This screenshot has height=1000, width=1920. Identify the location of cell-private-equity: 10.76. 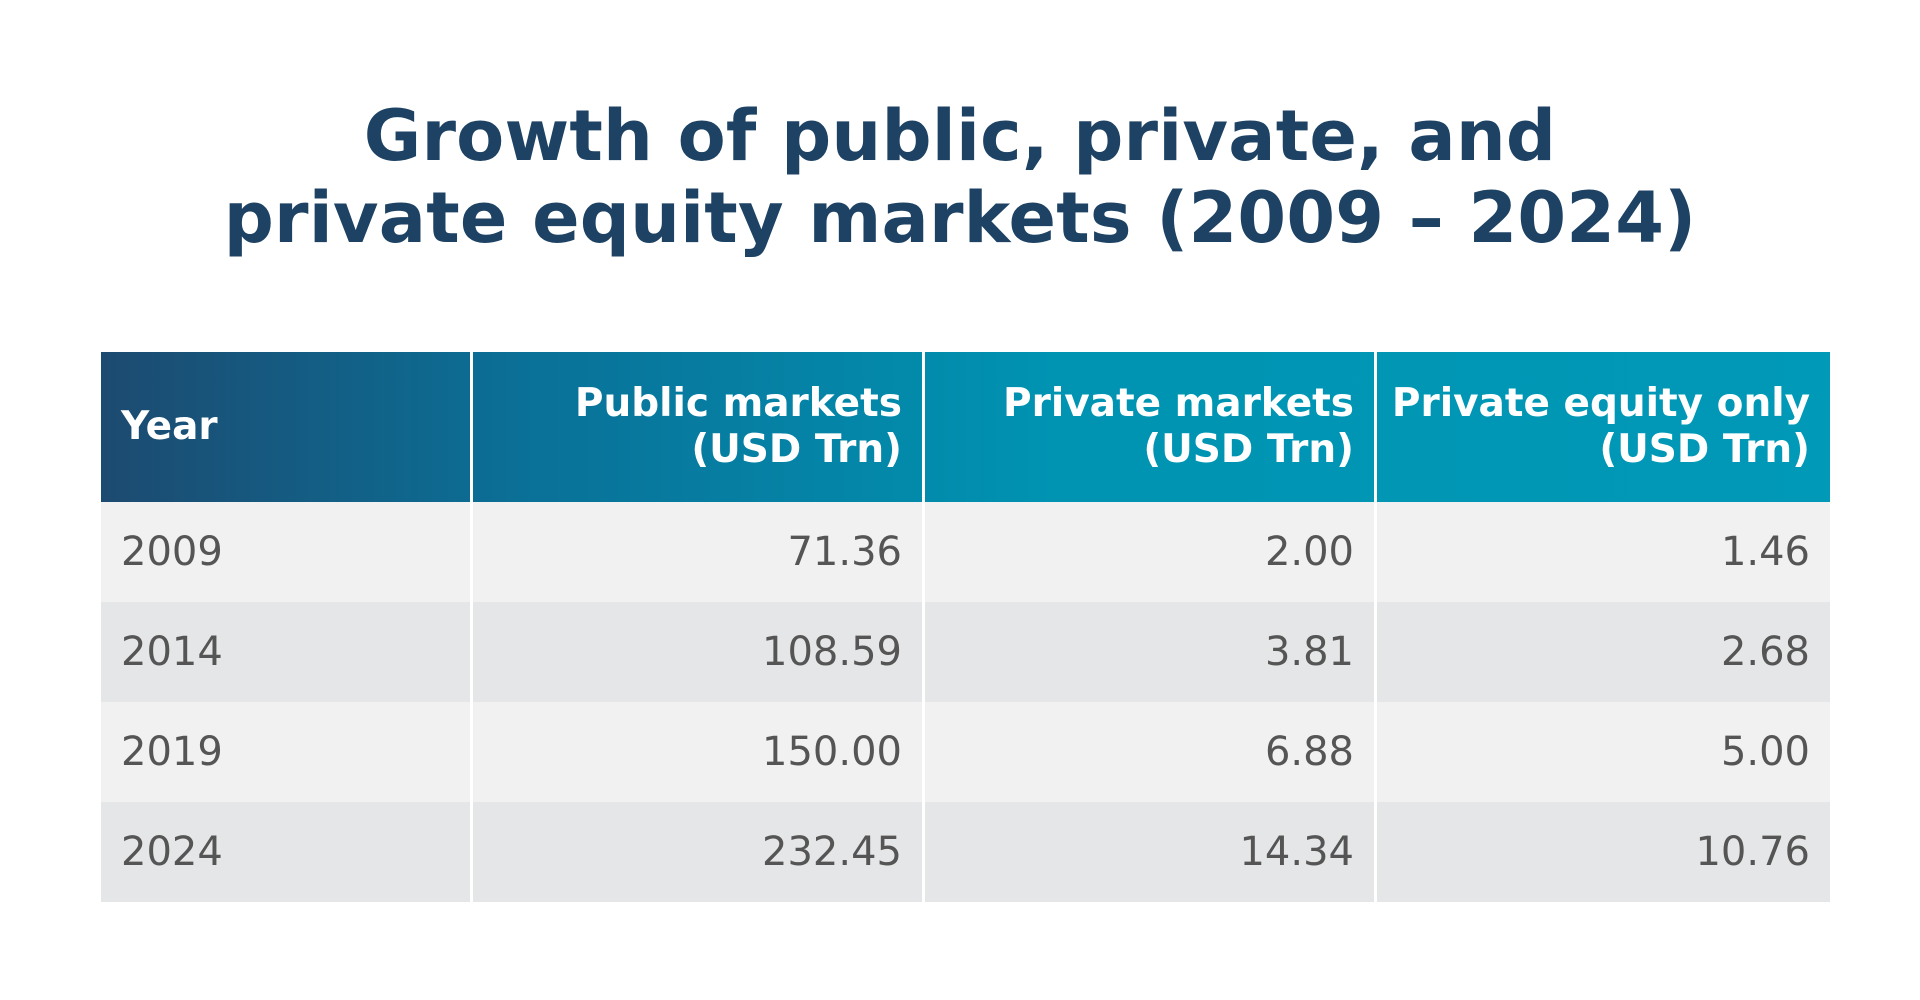
(1752, 852).